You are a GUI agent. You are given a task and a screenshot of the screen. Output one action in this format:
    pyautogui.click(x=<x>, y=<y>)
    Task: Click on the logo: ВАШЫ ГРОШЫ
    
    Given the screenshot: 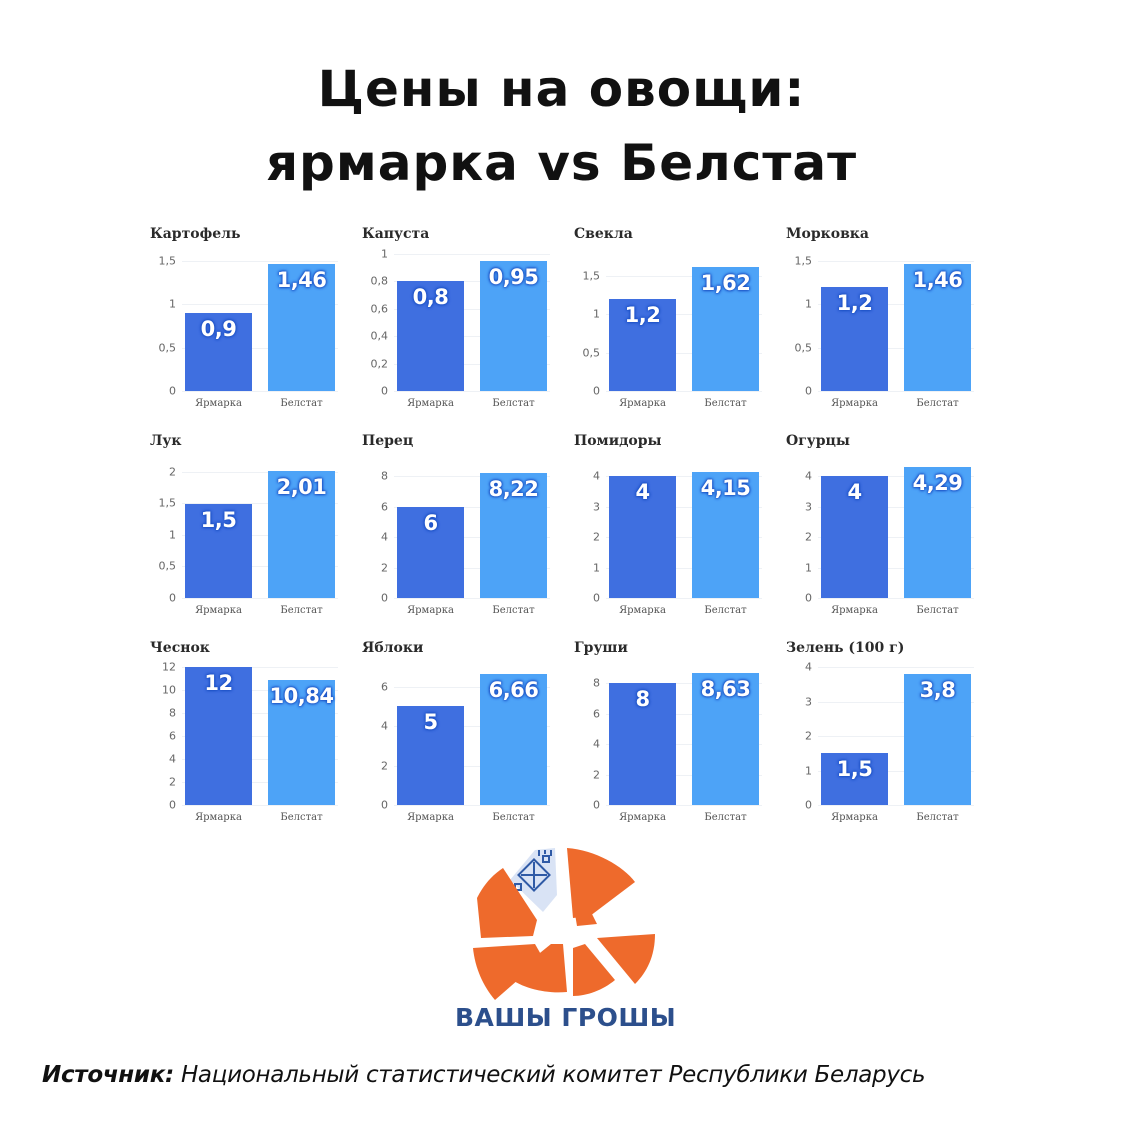 What is the action you would take?
    pyautogui.click(x=566, y=940)
    